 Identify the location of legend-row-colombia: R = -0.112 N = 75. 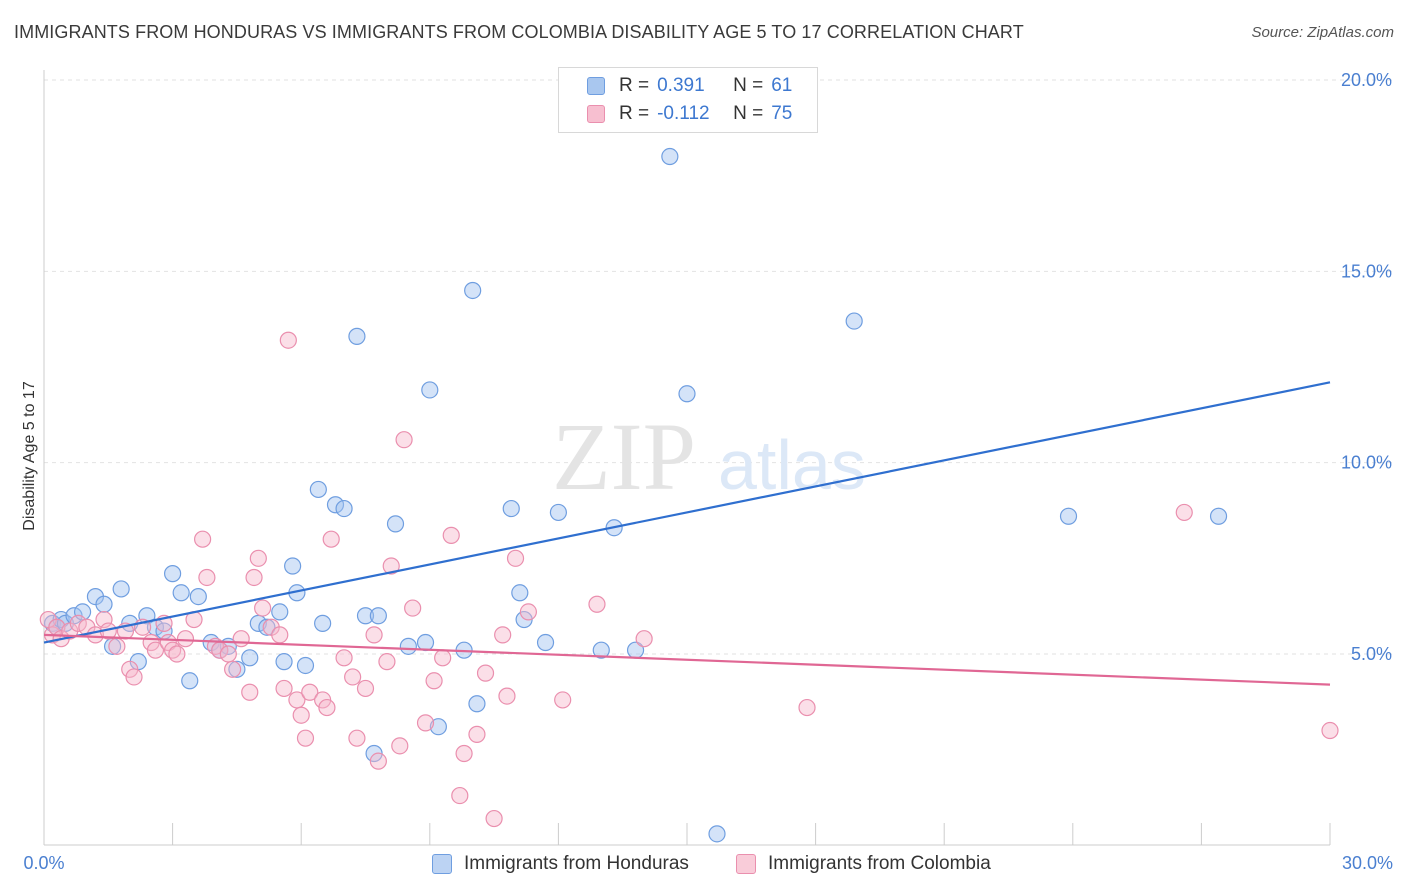
(689, 114).